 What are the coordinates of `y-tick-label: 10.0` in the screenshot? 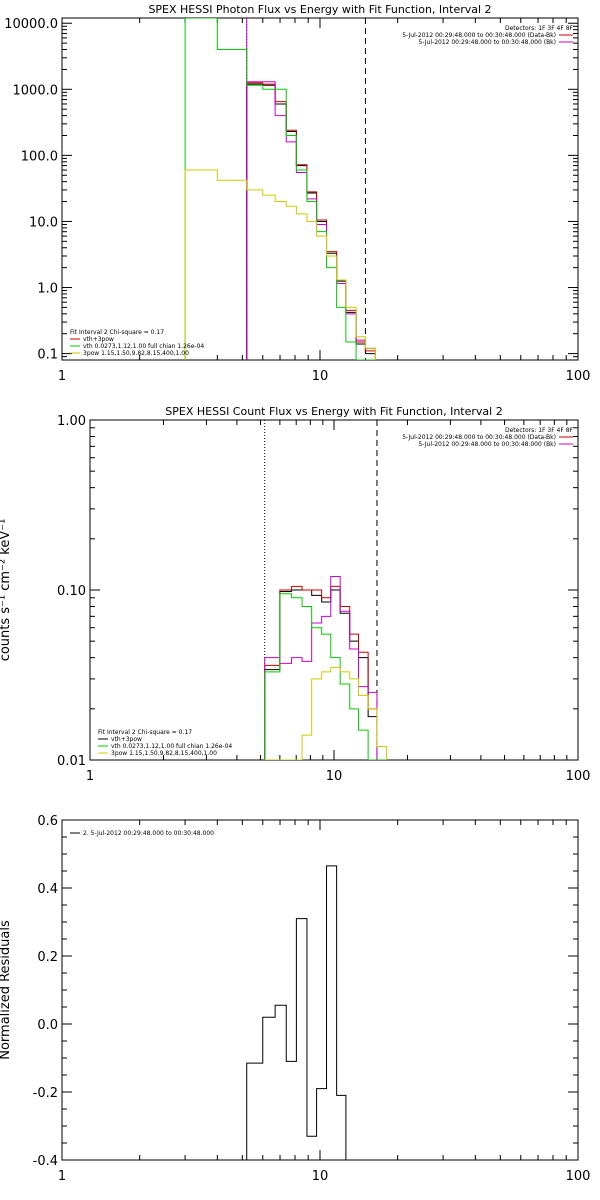 It's located at (43, 222).